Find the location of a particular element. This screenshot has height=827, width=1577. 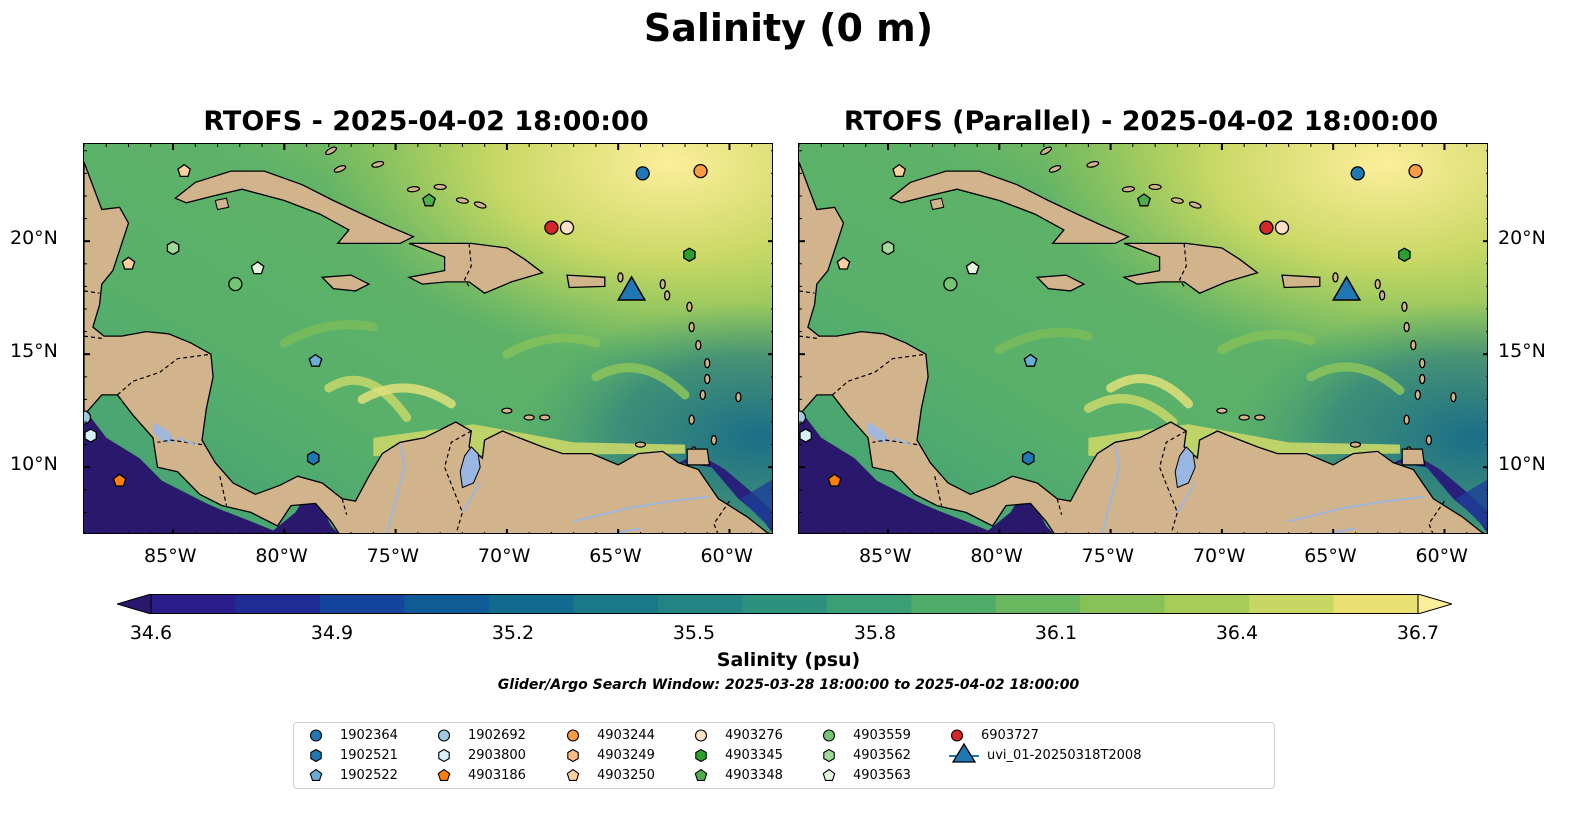

colorbar-tick-label: 35.2 is located at coordinates (513, 633).